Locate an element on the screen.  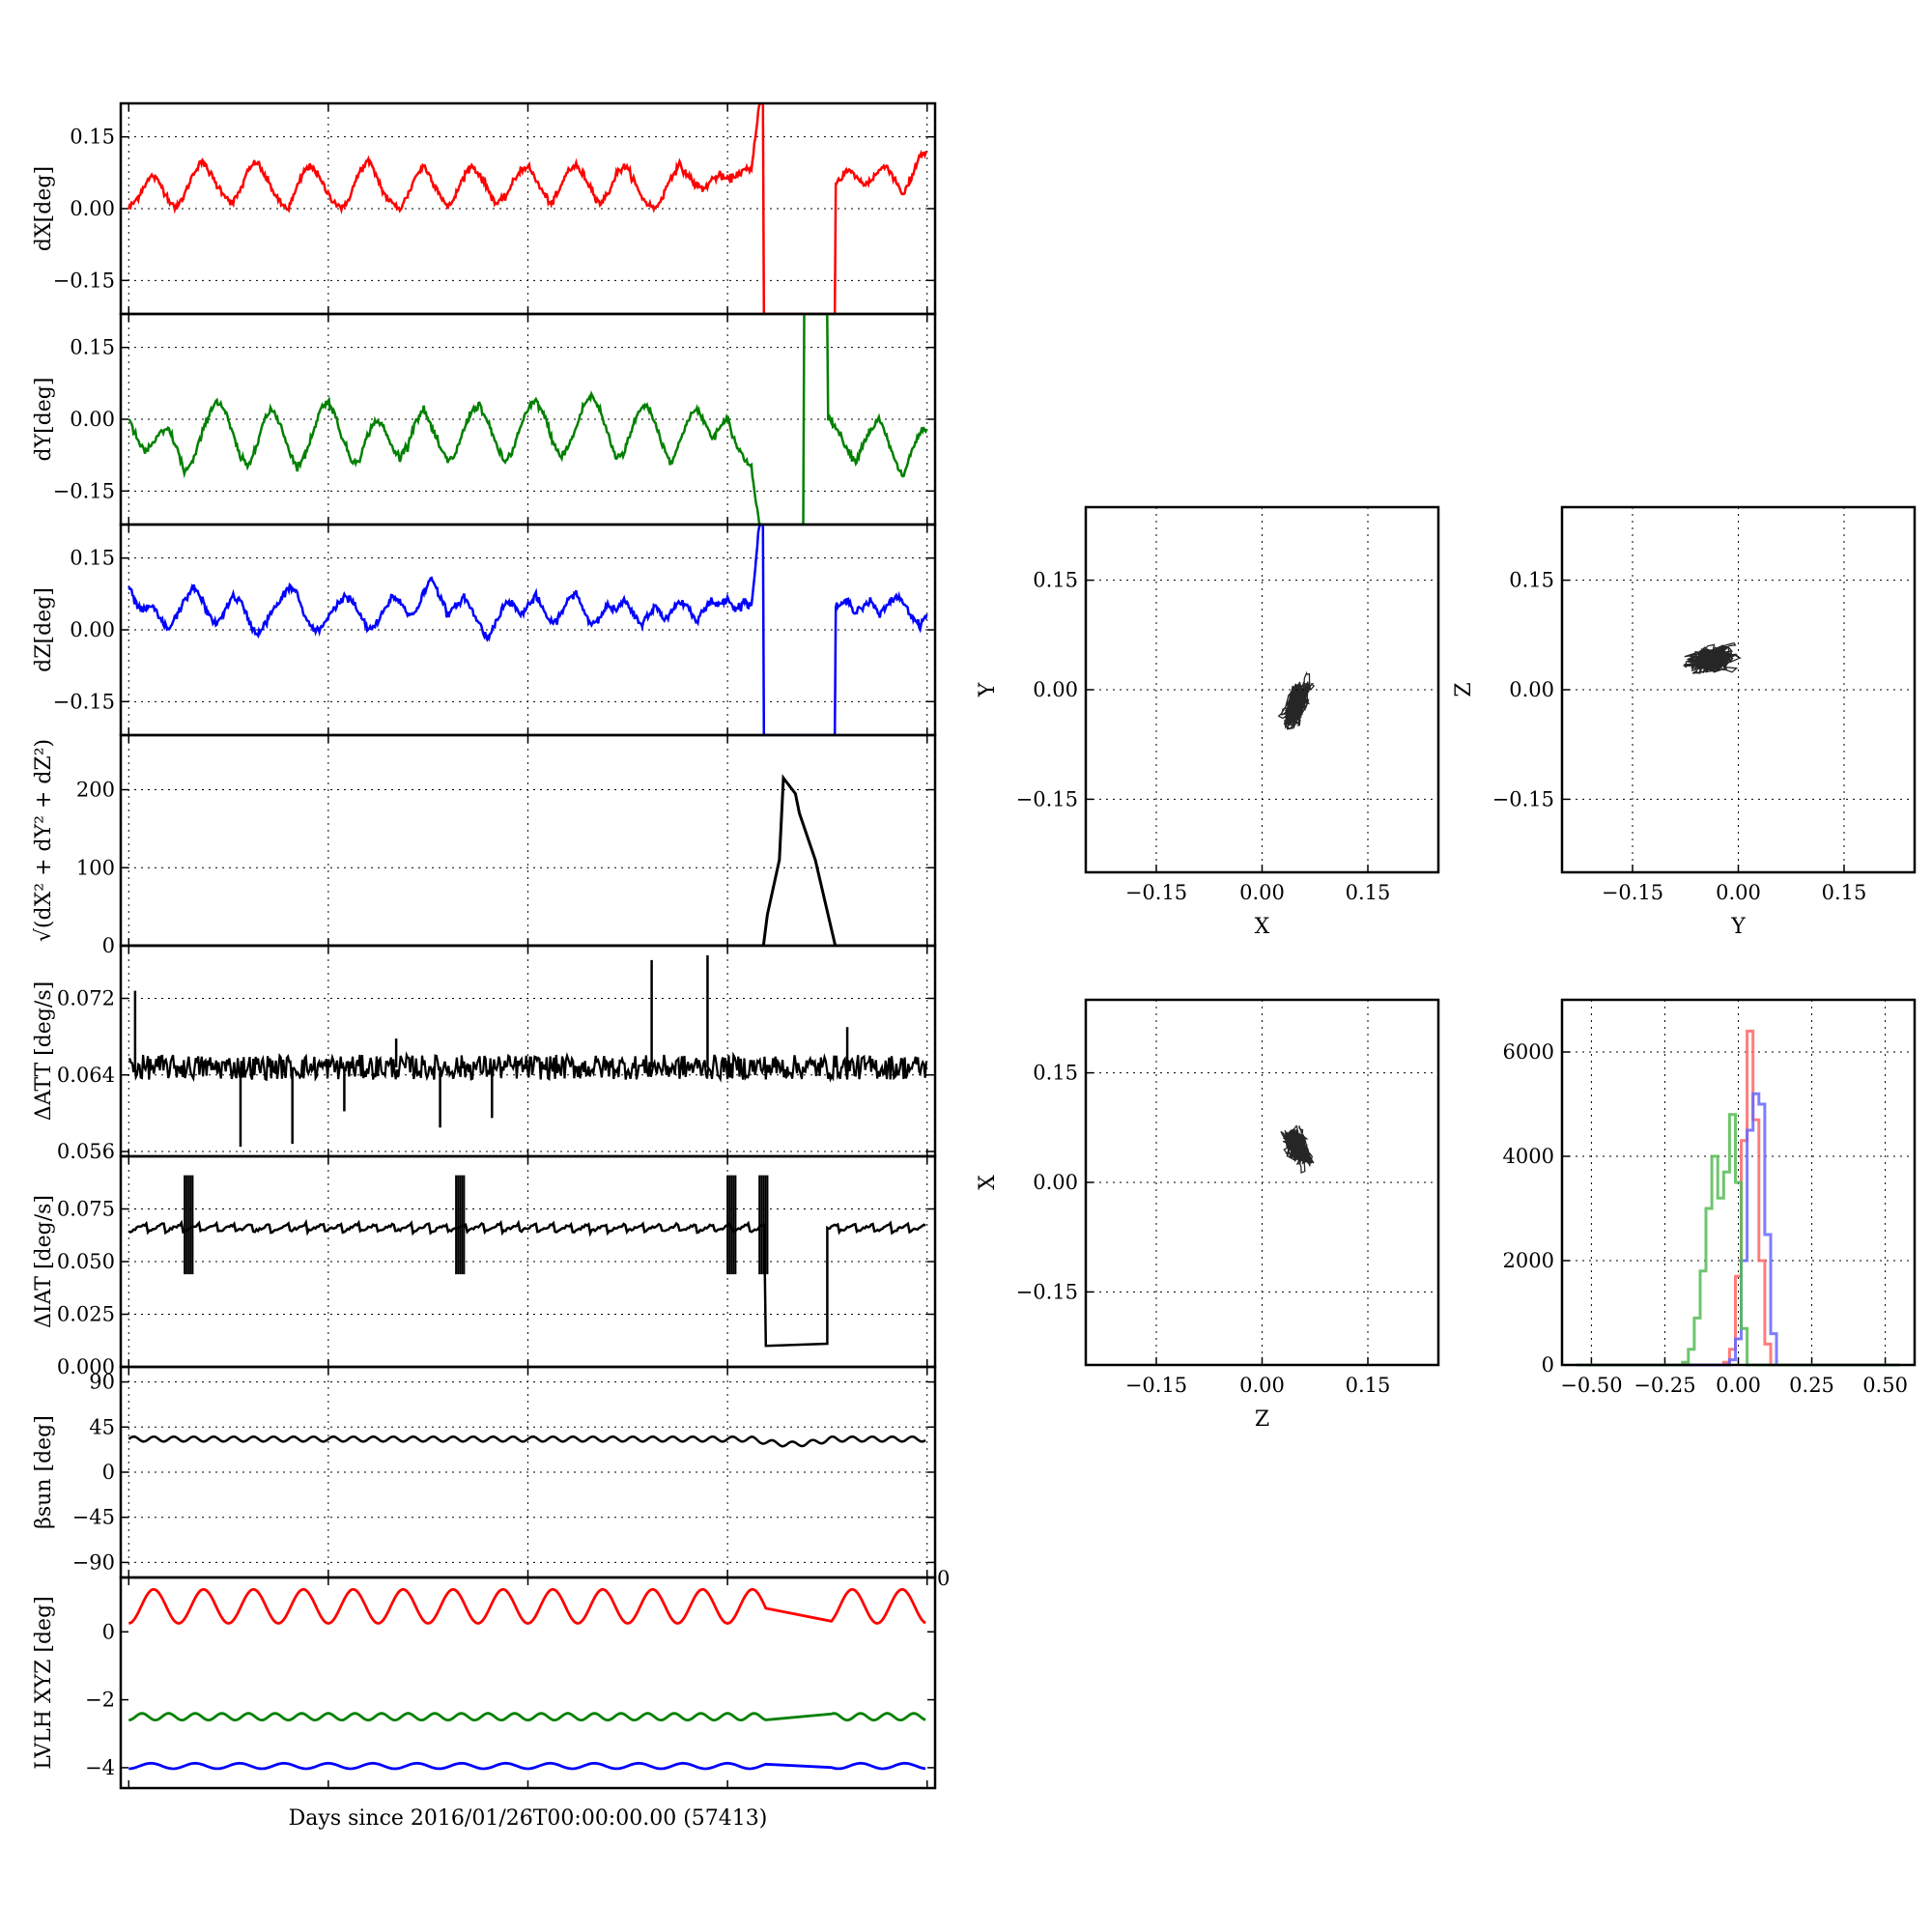
scatter-ZX: −0.15 −0.15 0.00 0.00 0.15 0.15 Z X is located at coordinates (1208, 1215).